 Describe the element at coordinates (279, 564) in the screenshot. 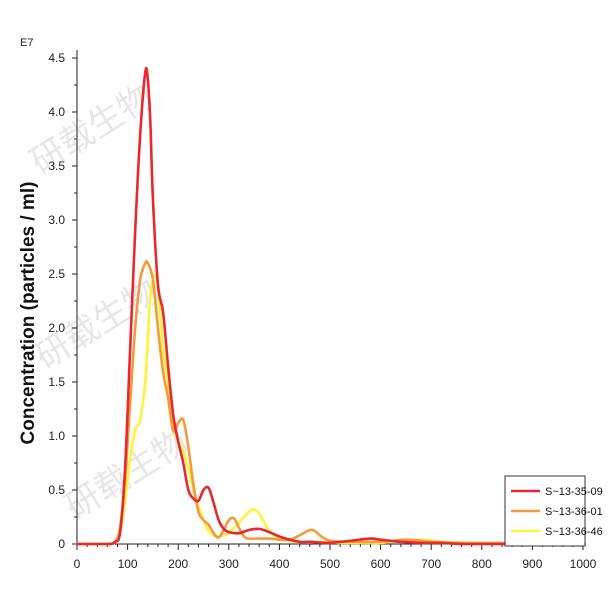

I see `x-tick-label: 400` at that location.